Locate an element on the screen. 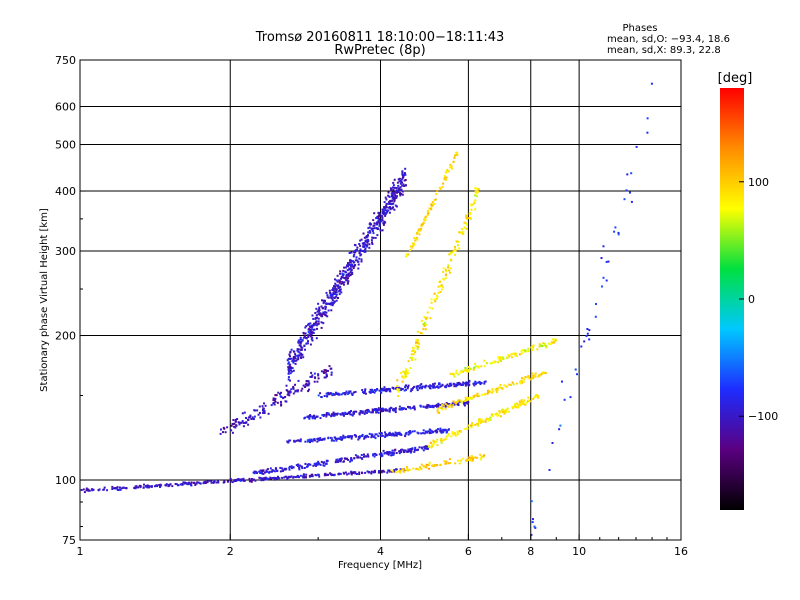  x-tick-label: 8 is located at coordinates (530, 551).